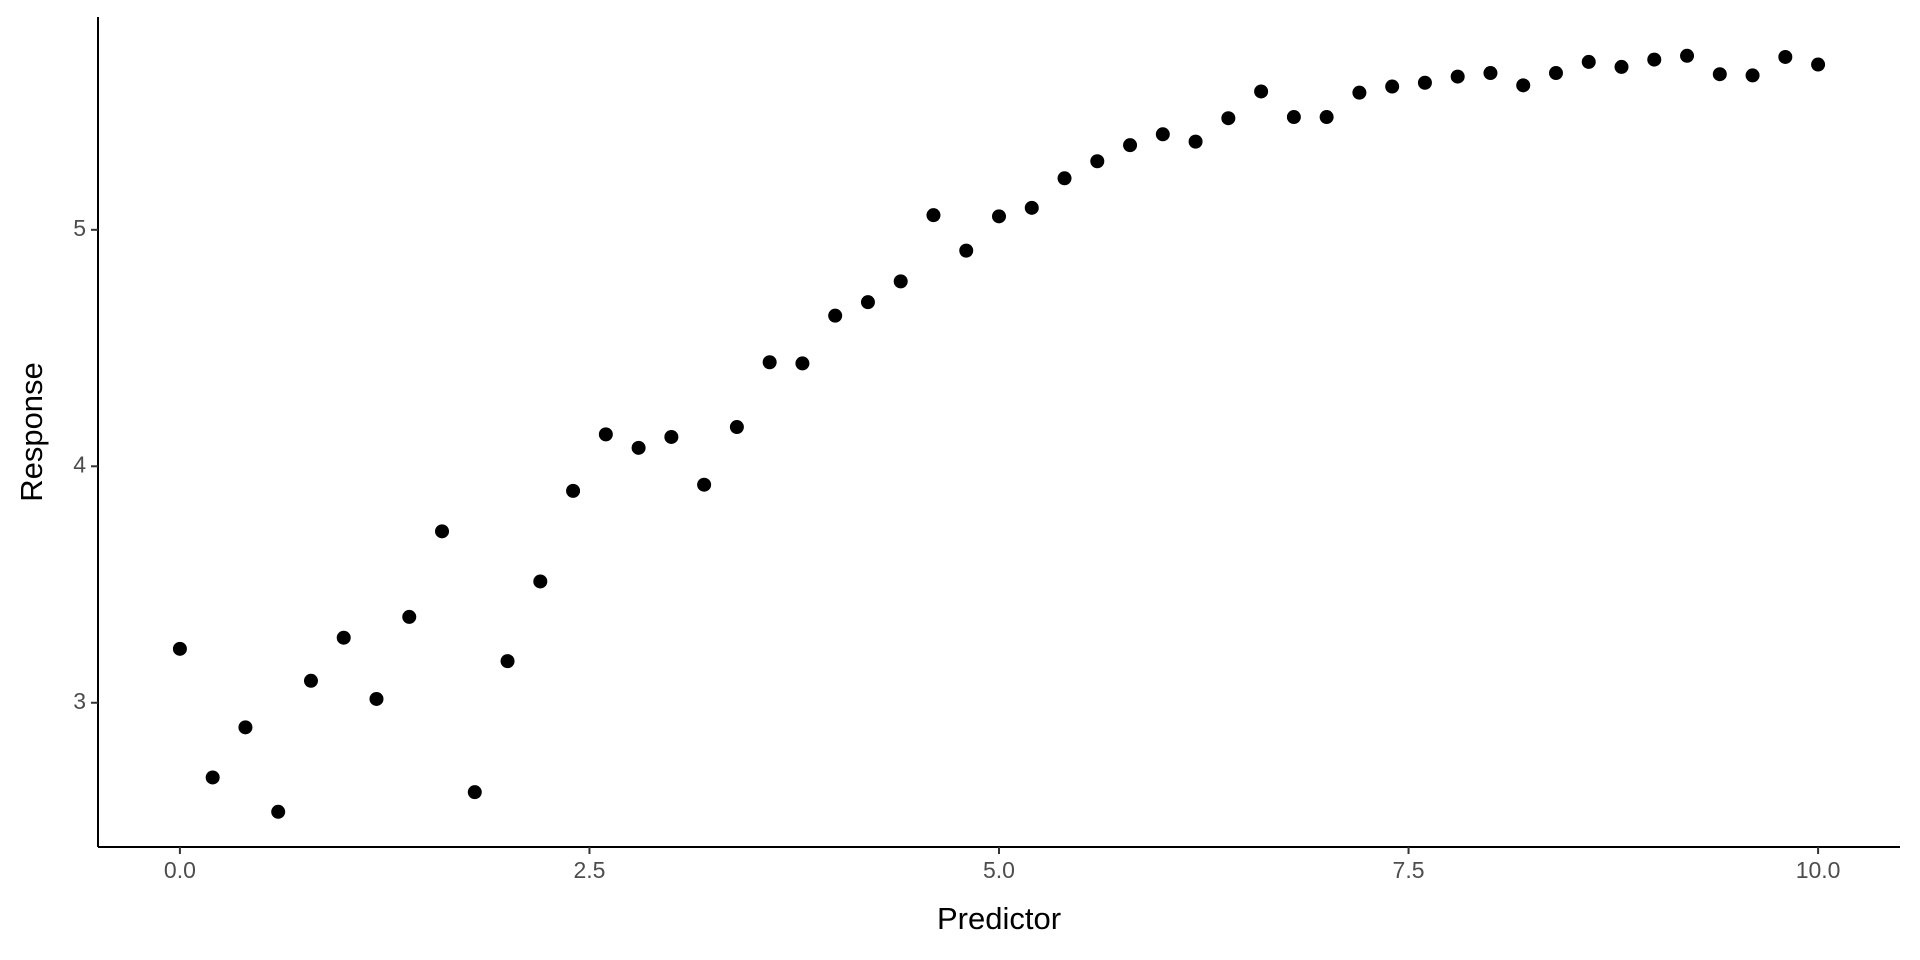 The image size is (1920, 960). Describe the element at coordinates (1409, 870) in the screenshot. I see `x-tick-label: 7.5` at that location.